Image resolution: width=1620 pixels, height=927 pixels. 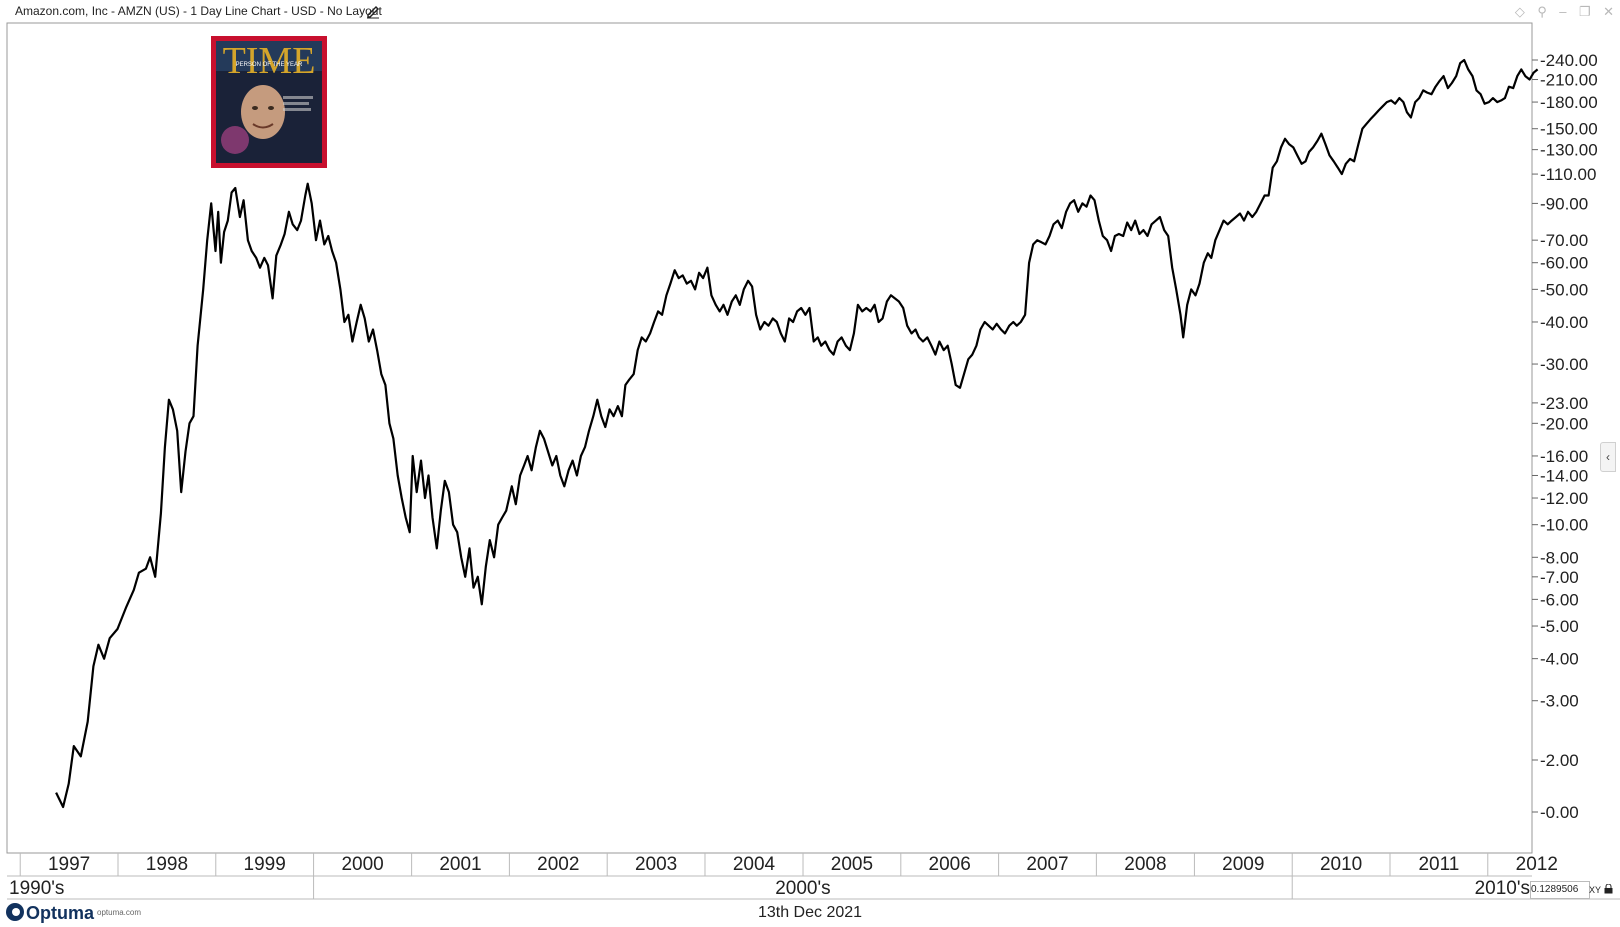 I want to click on y-tick-label: -60.00, so click(x=1564, y=263).